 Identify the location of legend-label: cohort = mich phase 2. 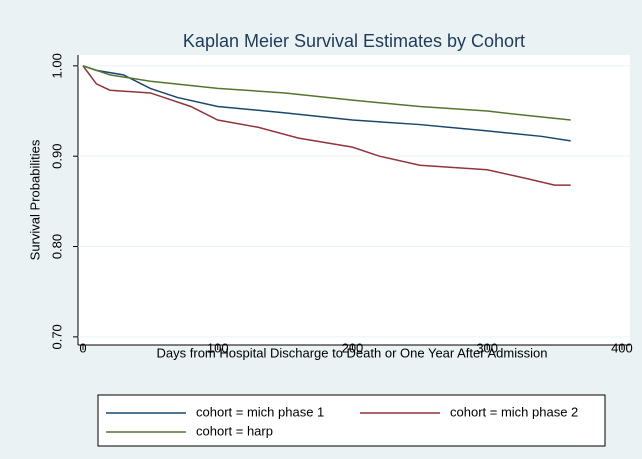
(514, 411).